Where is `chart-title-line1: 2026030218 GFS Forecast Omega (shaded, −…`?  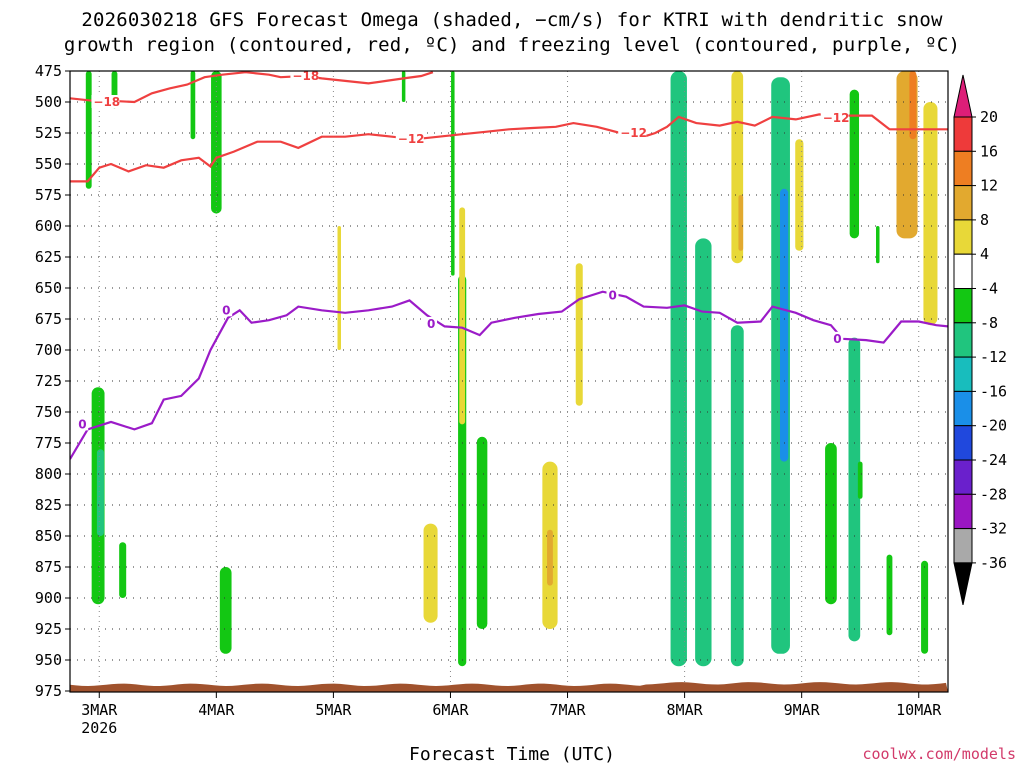 chart-title-line1: 2026030218 GFS Forecast Omega (shaded, −… is located at coordinates (512, 20).